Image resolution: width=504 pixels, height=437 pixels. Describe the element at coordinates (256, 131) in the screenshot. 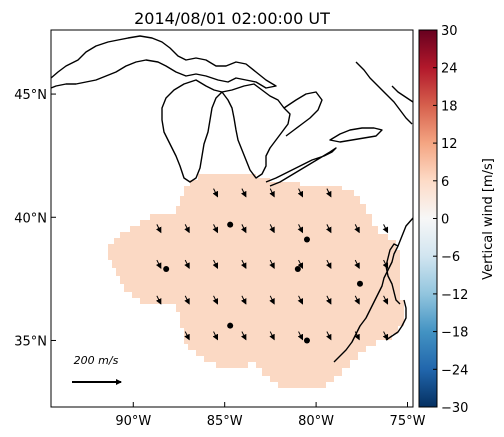

I see `lake-huron-shore` at that location.